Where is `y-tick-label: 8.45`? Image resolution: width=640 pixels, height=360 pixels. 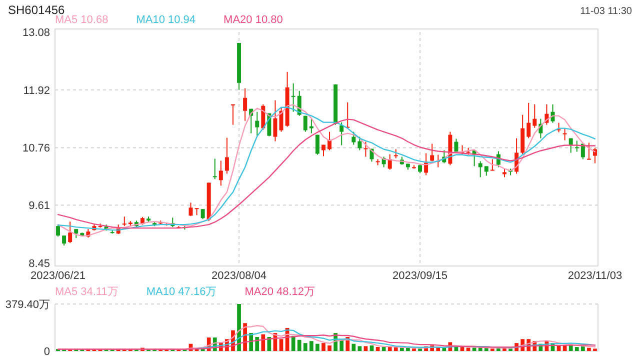
y-tick-label: 8.45 is located at coordinates (39, 264).